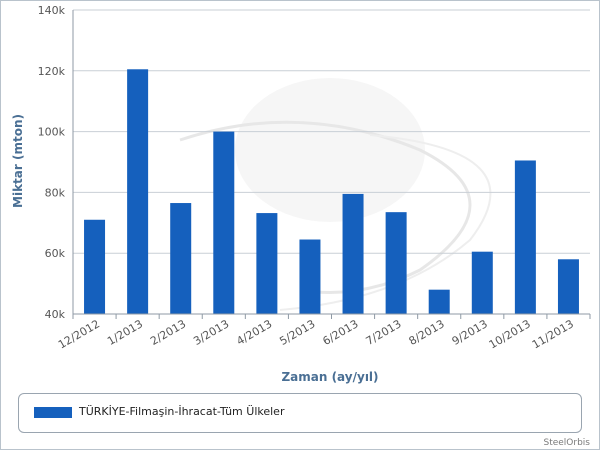  What do you see at coordinates (168, 332) in the screenshot?
I see `x-tick-label: 2/2013` at bounding box center [168, 332].